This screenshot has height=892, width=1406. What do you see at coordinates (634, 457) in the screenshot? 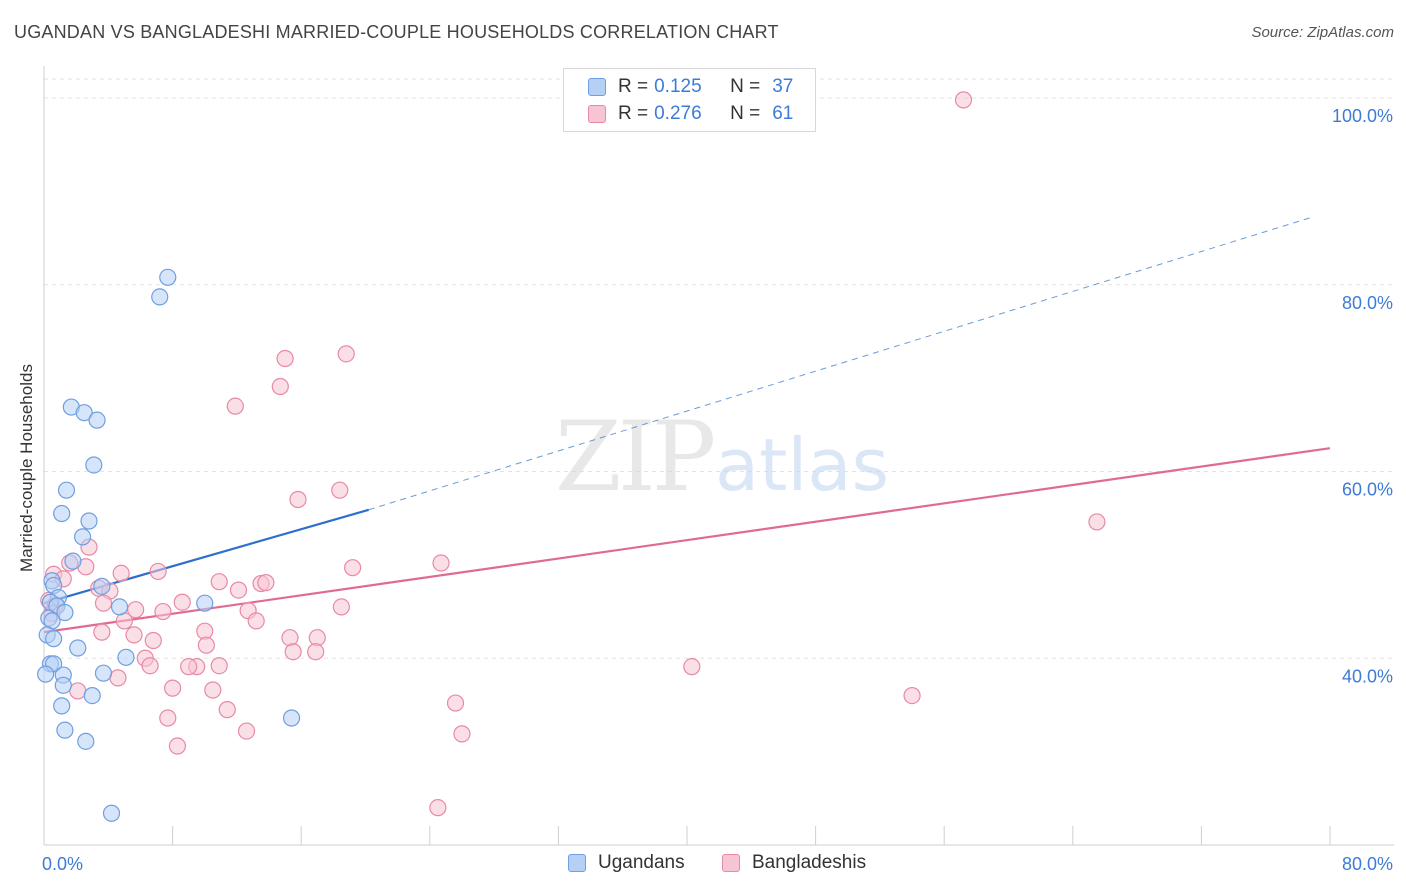
I see `watermark-zip: ZIP` at bounding box center [634, 457].